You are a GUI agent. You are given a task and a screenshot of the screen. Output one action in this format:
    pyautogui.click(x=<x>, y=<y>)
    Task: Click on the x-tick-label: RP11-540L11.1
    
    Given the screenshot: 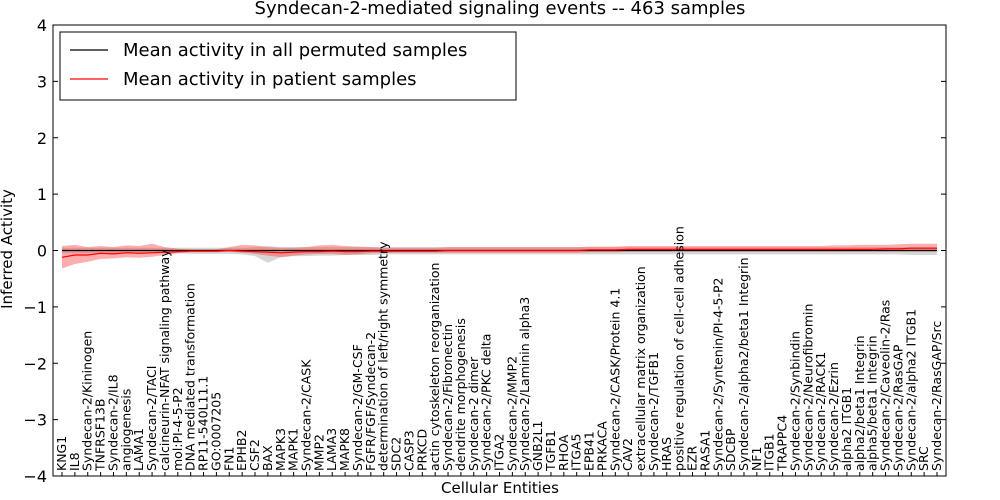 What is the action you would take?
    pyautogui.click(x=203, y=423)
    